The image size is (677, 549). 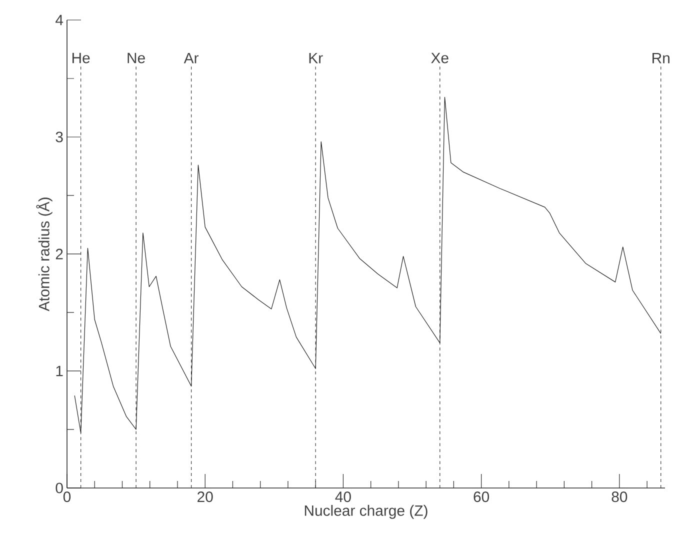 I want to click on x-tick-label: 60, so click(x=482, y=497).